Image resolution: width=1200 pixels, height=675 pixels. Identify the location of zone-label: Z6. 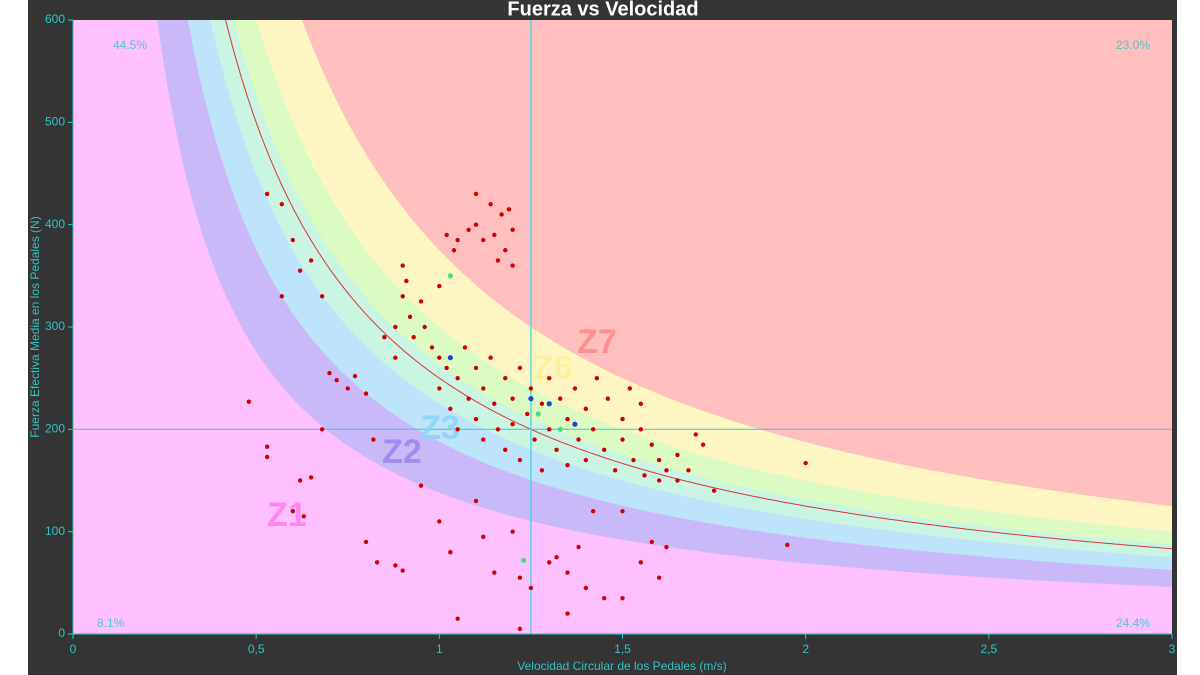
(553, 368).